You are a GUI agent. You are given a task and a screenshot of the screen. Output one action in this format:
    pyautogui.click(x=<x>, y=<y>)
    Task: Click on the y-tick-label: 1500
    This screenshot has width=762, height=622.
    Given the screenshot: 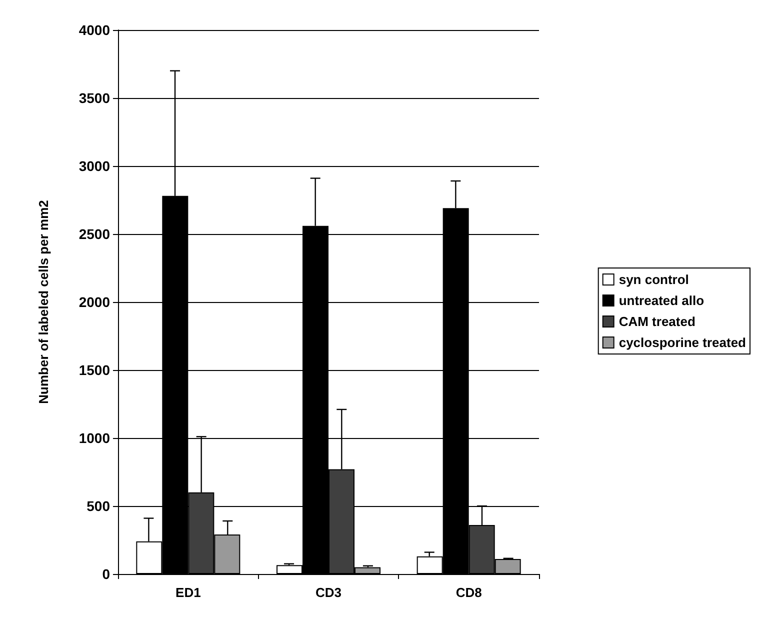 What is the action you would take?
    pyautogui.click(x=94, y=370)
    